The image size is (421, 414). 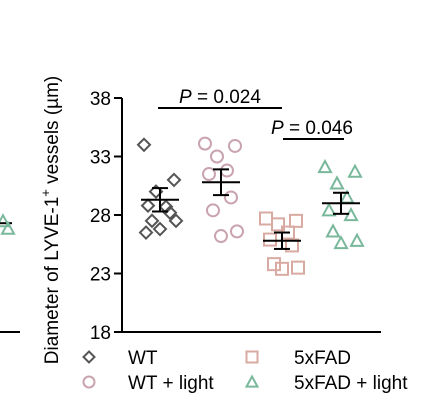 I want to click on y-axis-label-main: Diameter of LYVE-1, so click(x=52, y=281).